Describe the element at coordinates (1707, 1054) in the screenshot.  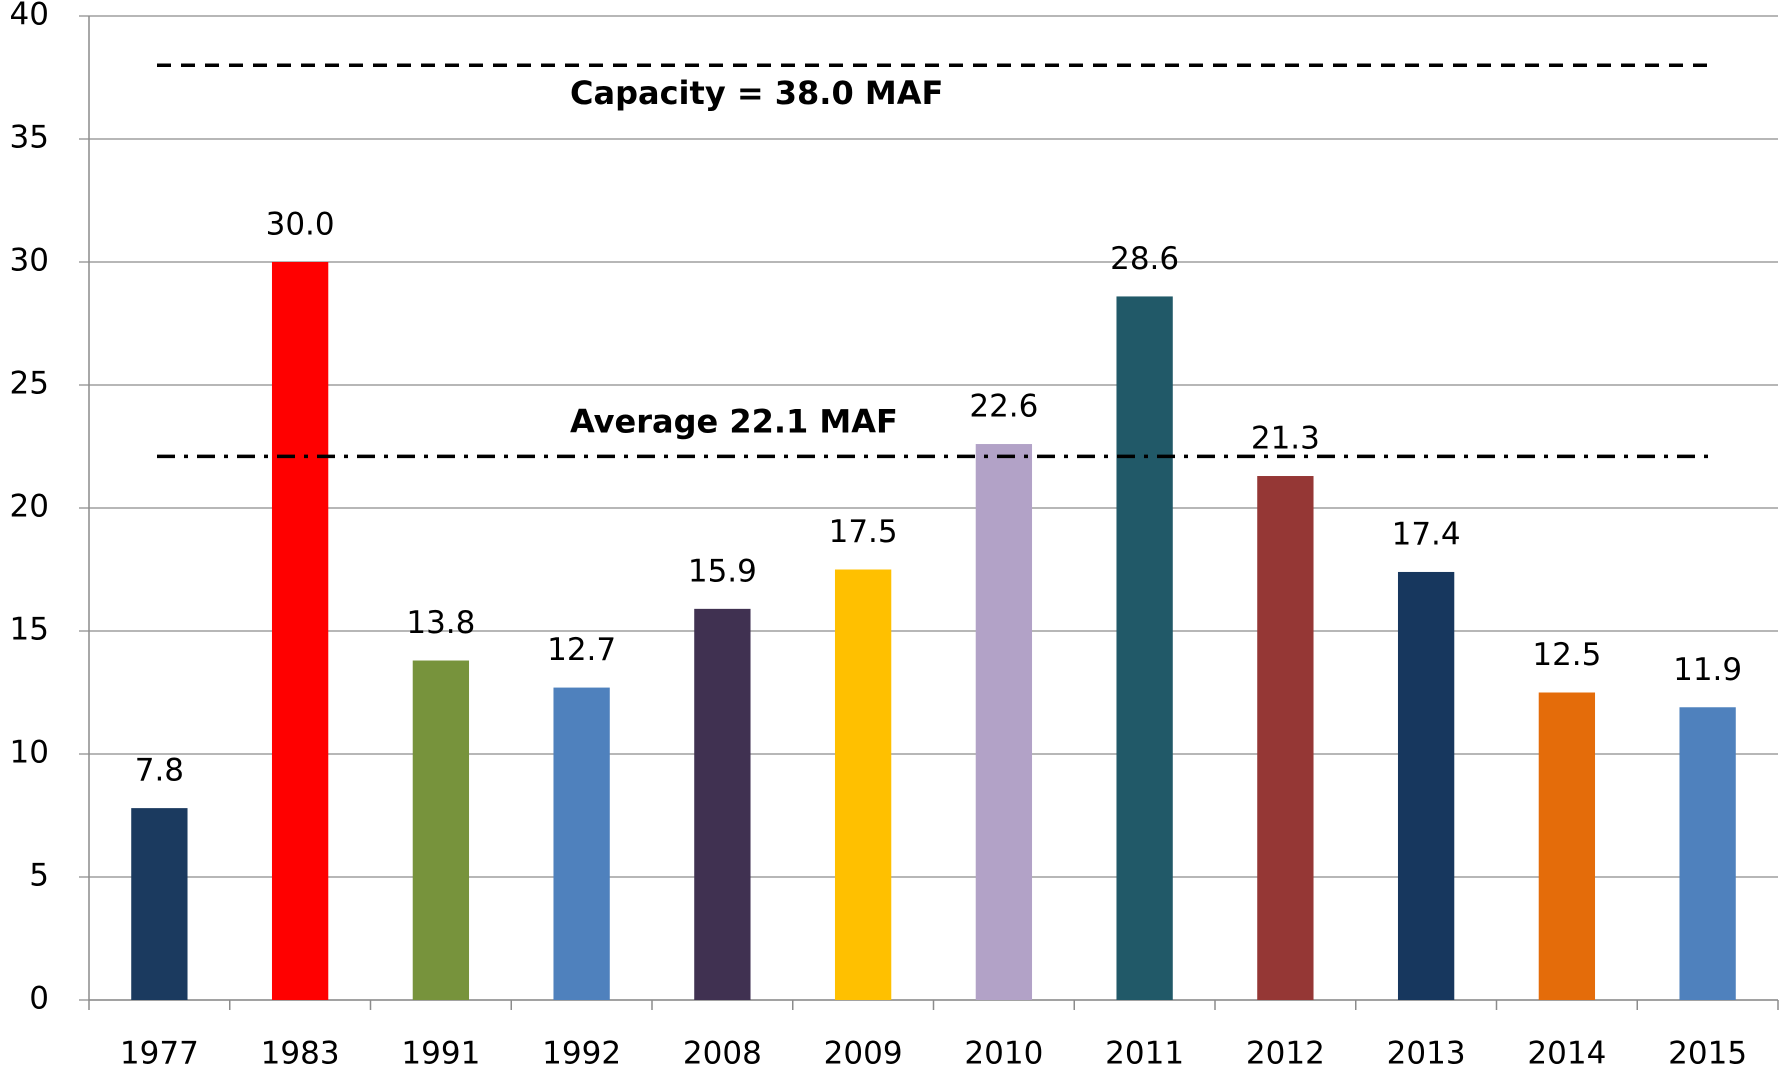
I see `x-tick-label: 2015` at that location.